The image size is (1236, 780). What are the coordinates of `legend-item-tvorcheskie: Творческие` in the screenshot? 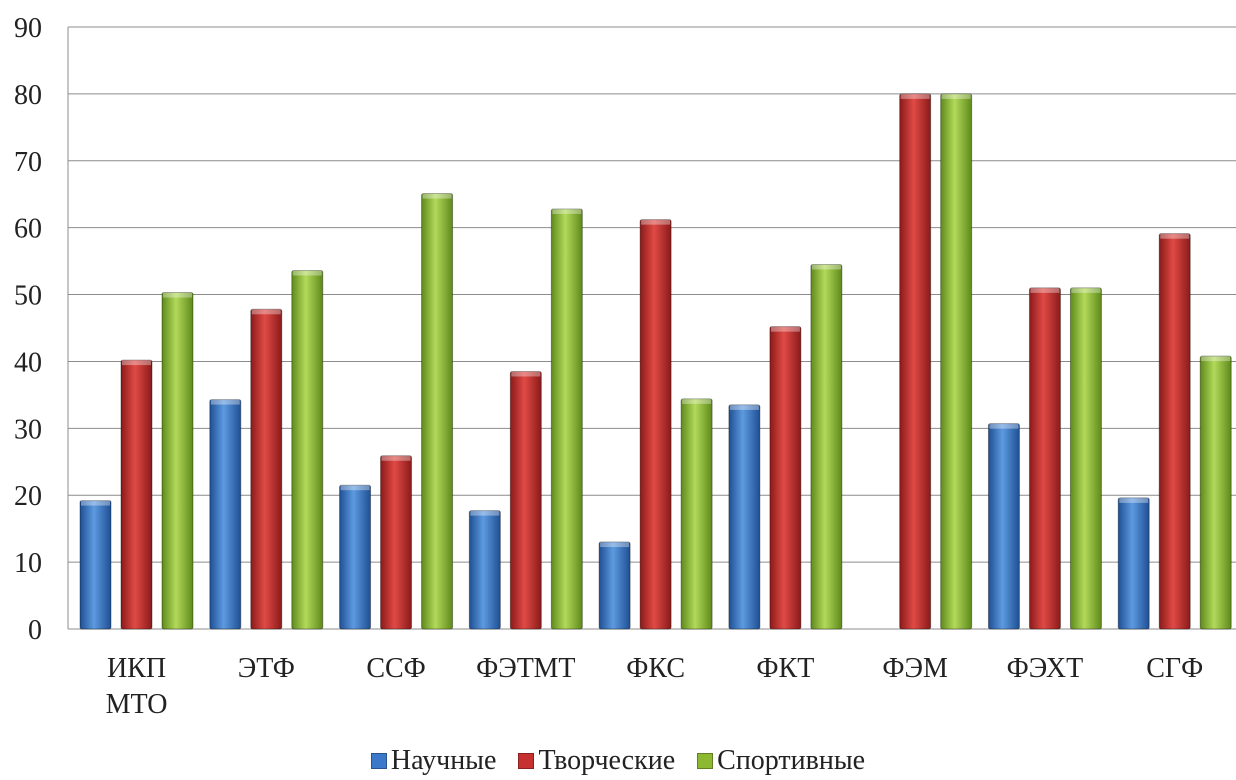 It's located at (596, 761).